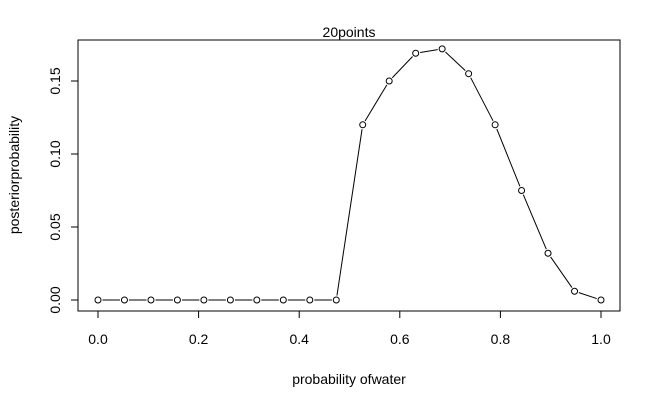 The height and width of the screenshot is (408, 661). What do you see at coordinates (501, 339) in the screenshot?
I see `x-tick-label: 0.8` at bounding box center [501, 339].